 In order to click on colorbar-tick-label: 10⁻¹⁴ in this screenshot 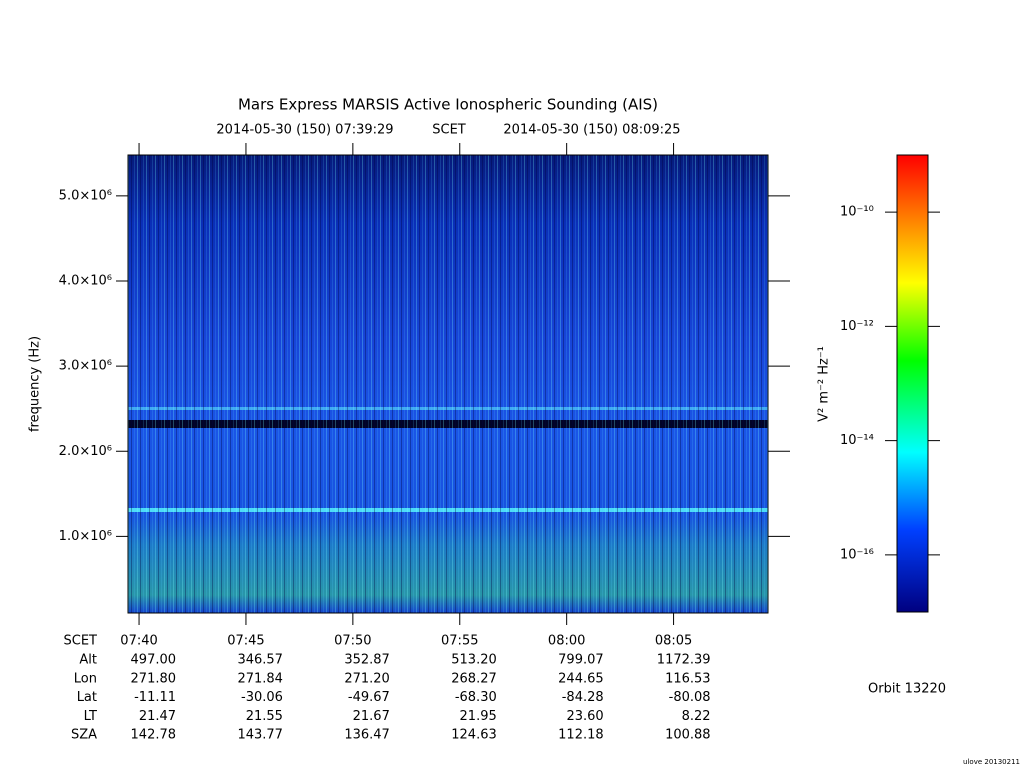, I will do `click(857, 440)`.